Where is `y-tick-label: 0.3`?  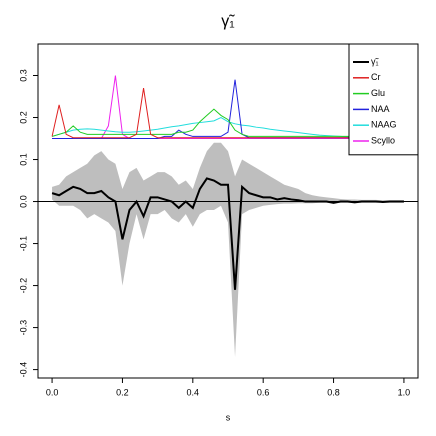 y-tick-label: 0.3 is located at coordinates (23, 75).